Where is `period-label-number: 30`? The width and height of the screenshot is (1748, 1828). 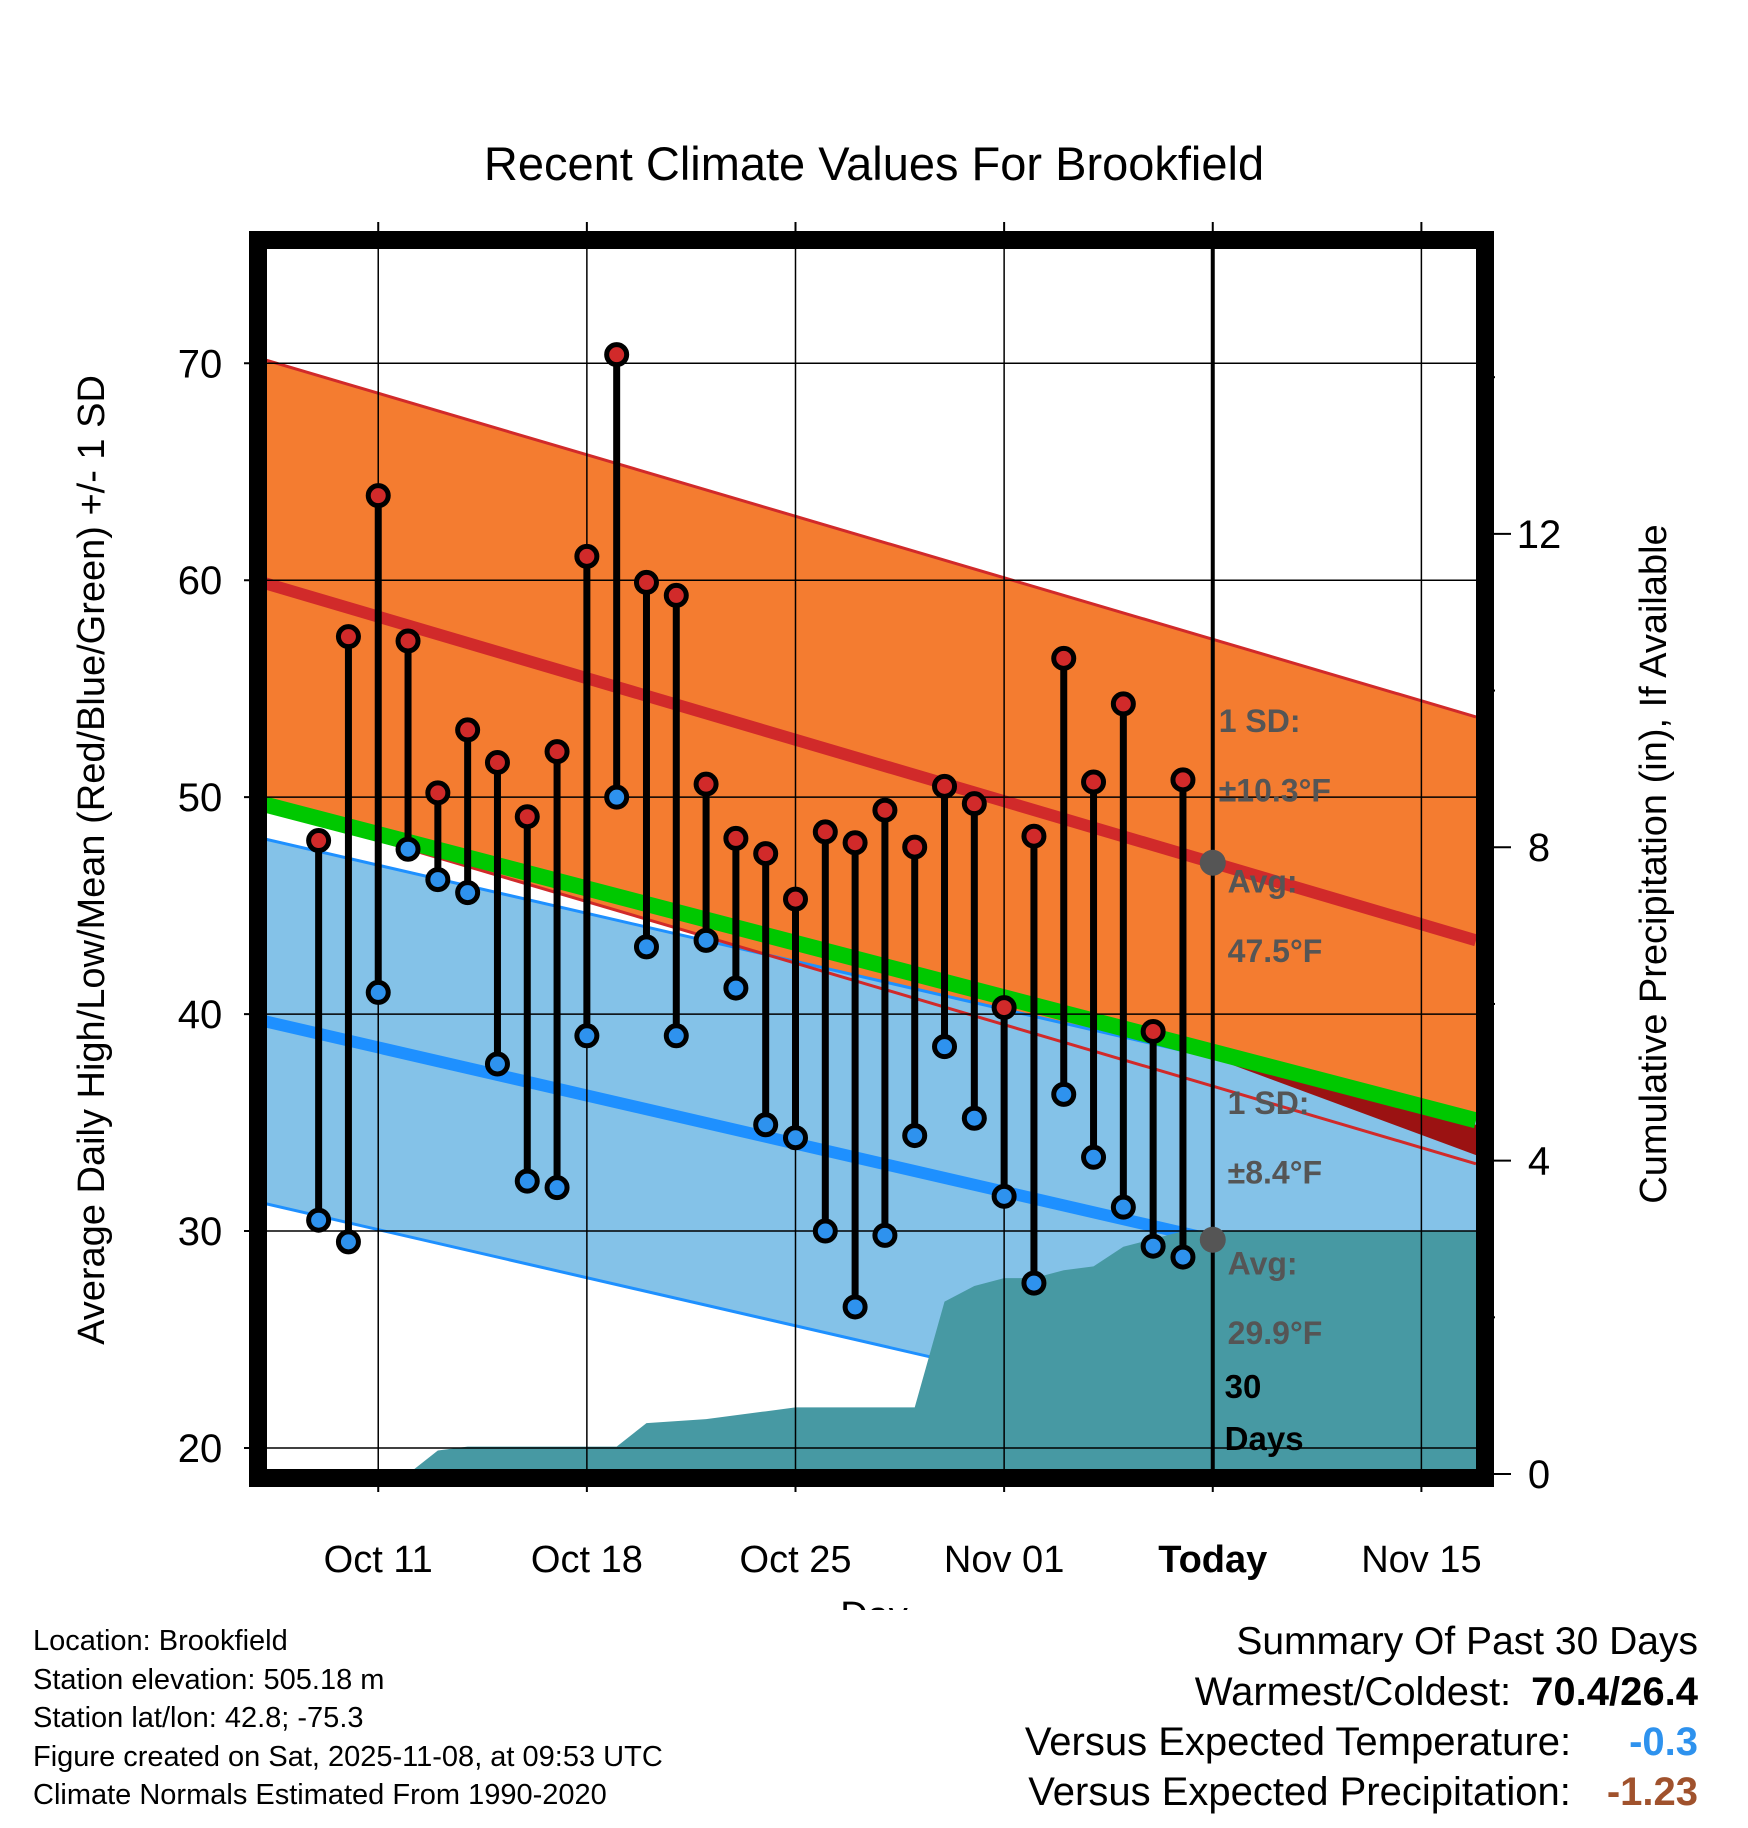
period-label-number: 30 is located at coordinates (1243, 1386).